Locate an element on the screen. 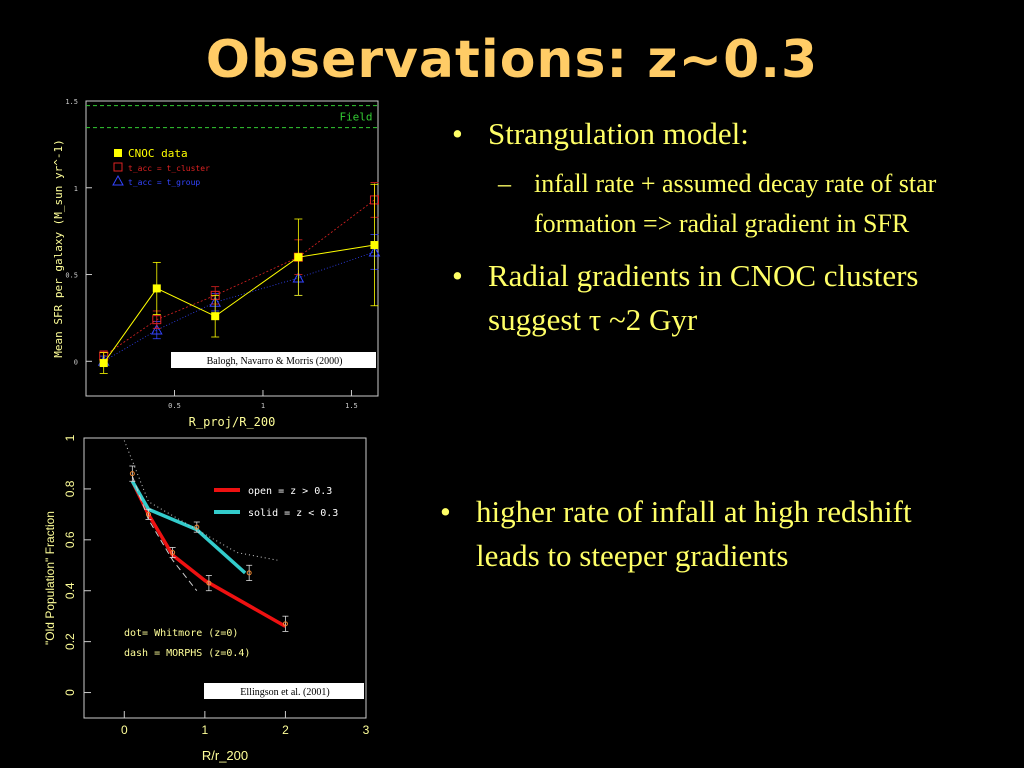 This screenshot has height=768, width=1024. dash-icon: – is located at coordinates (504, 183).